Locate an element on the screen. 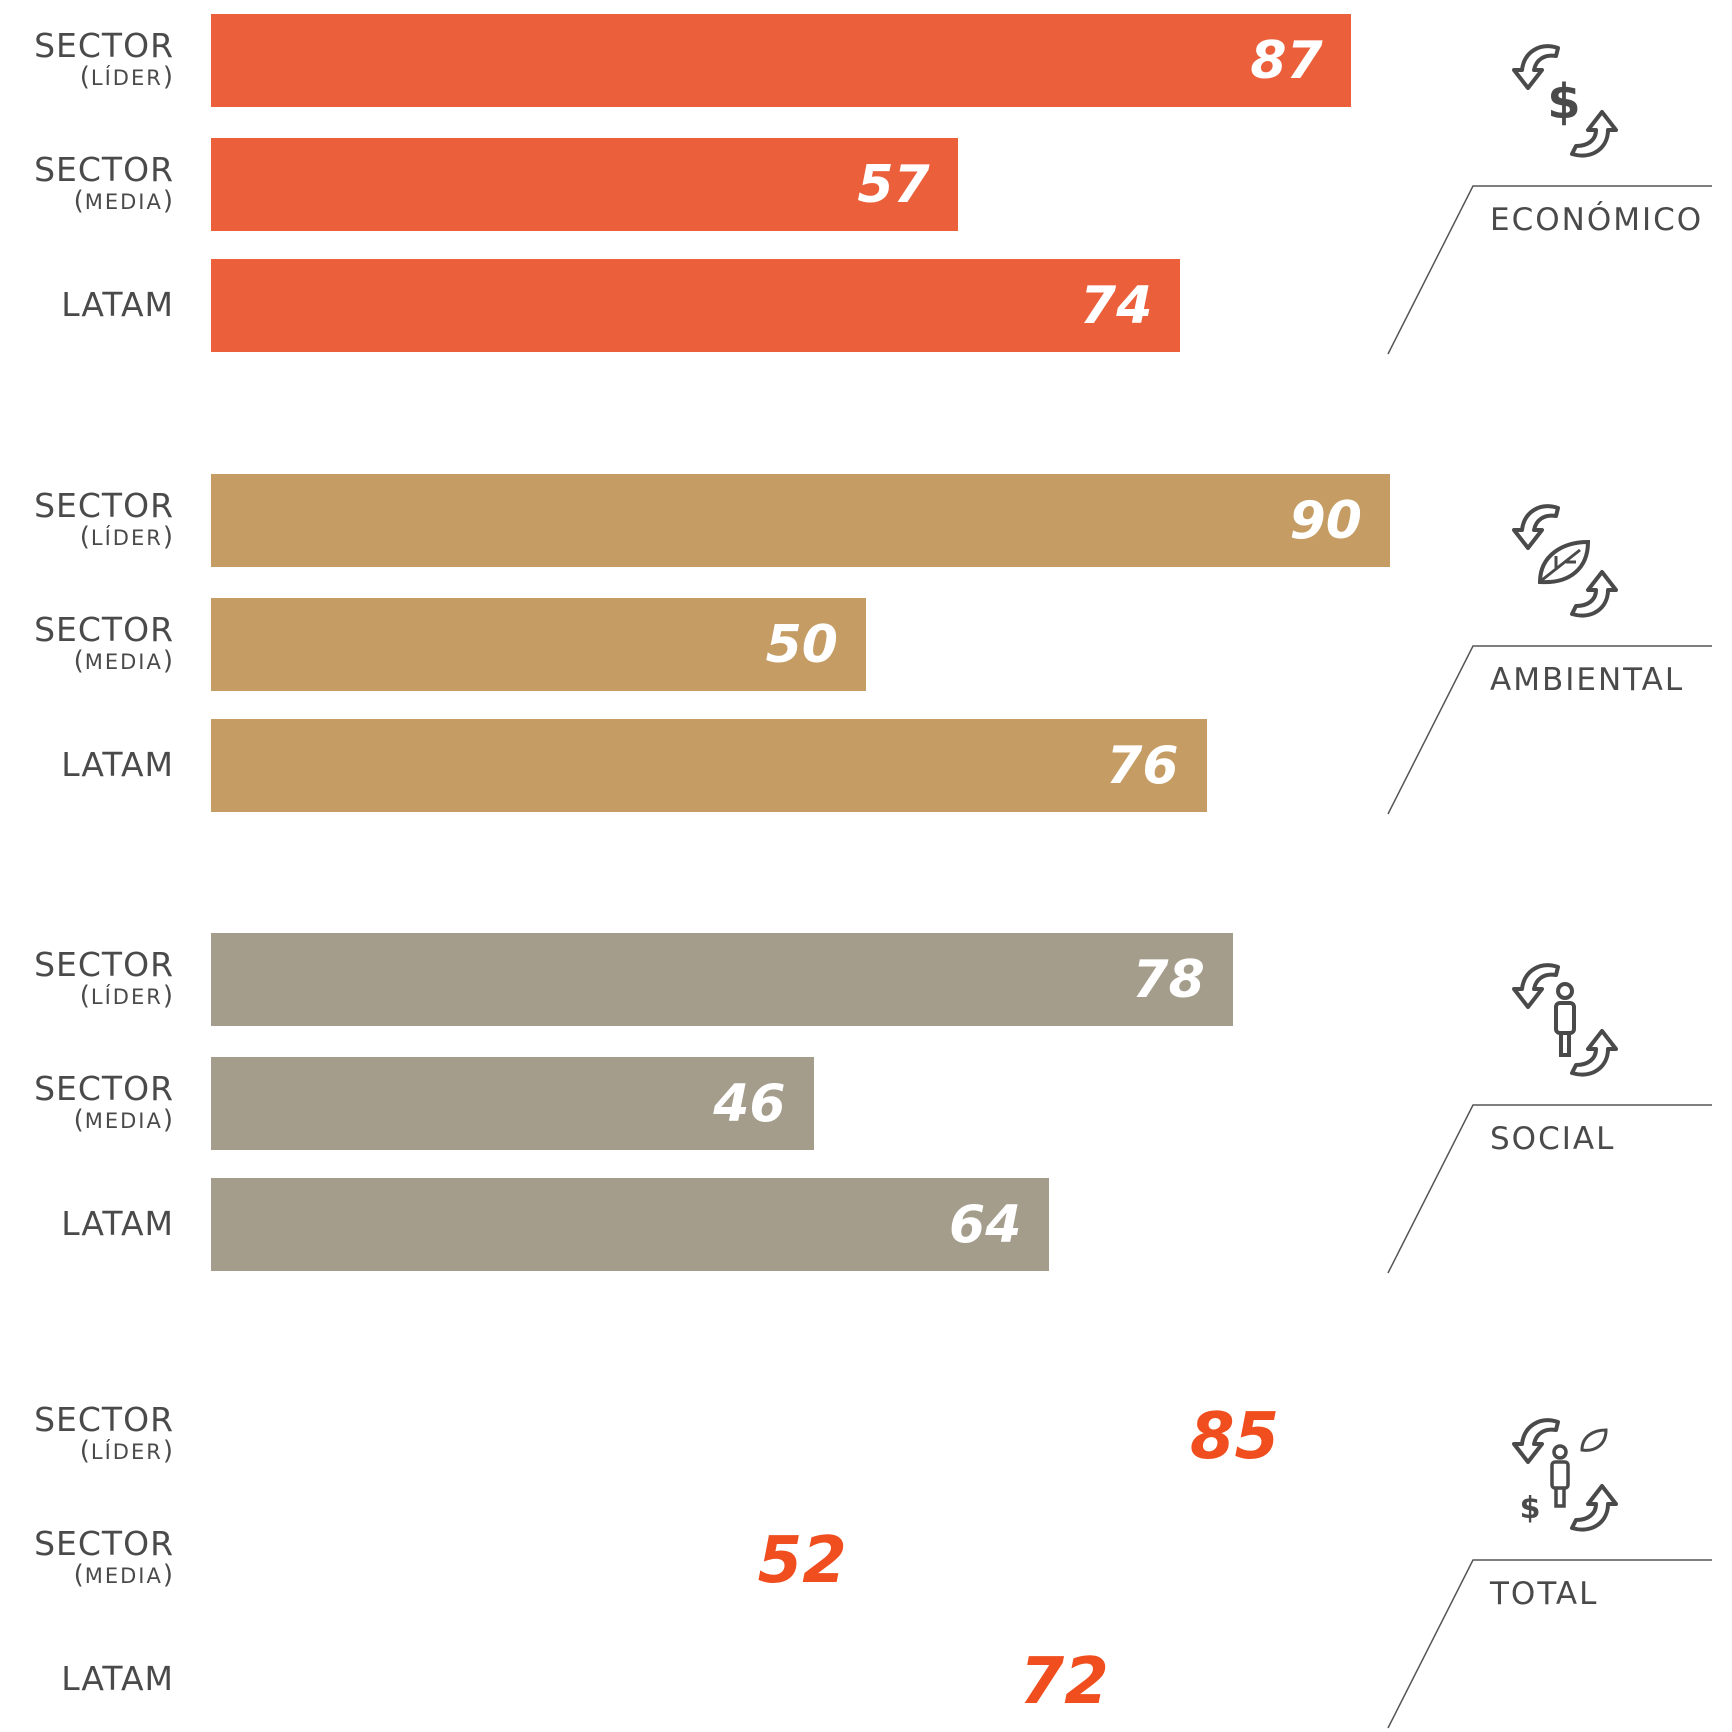 This screenshot has width=1732, height=1732. bar-value-label: 50 is located at coordinates (801, 644).